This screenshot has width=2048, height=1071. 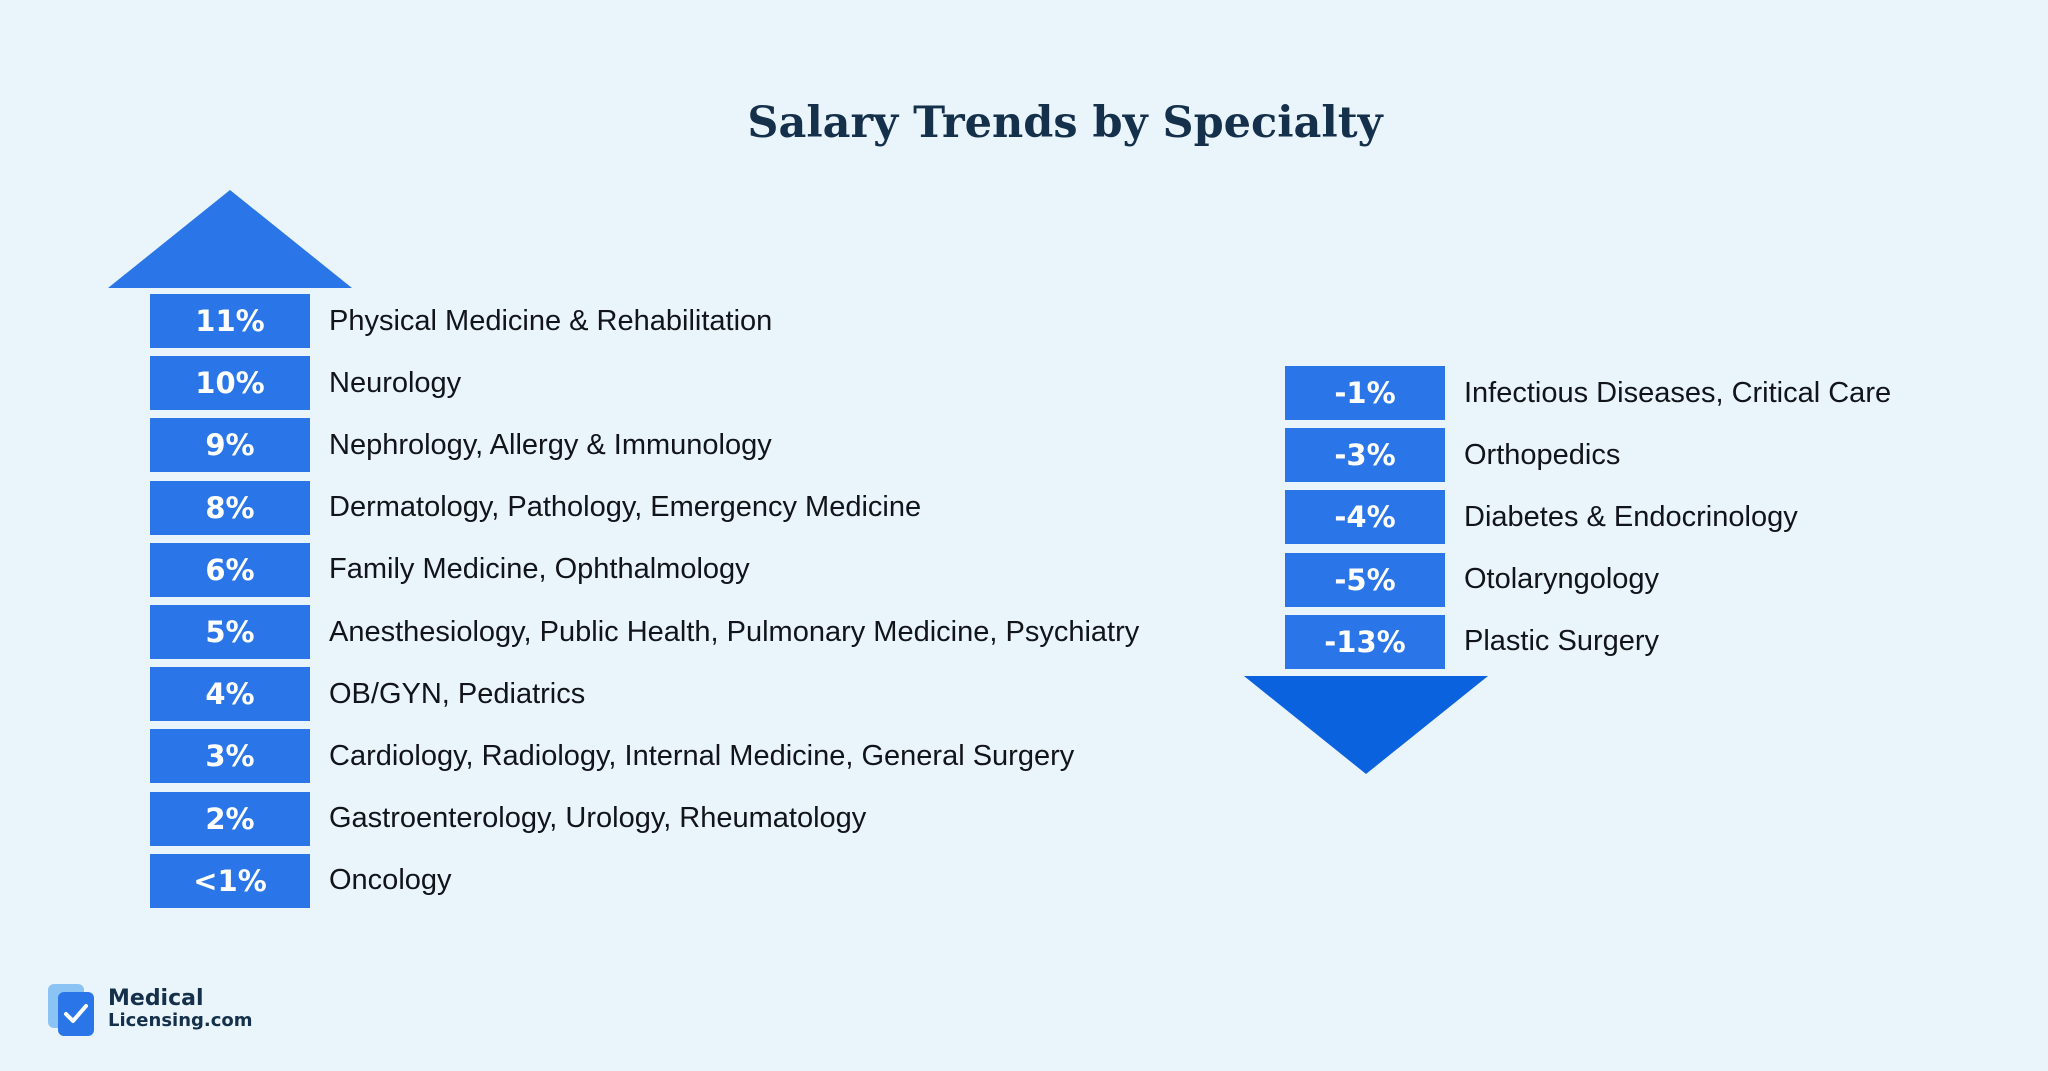 What do you see at coordinates (1542, 454) in the screenshot?
I see `specialty-label: Orthopedics` at bounding box center [1542, 454].